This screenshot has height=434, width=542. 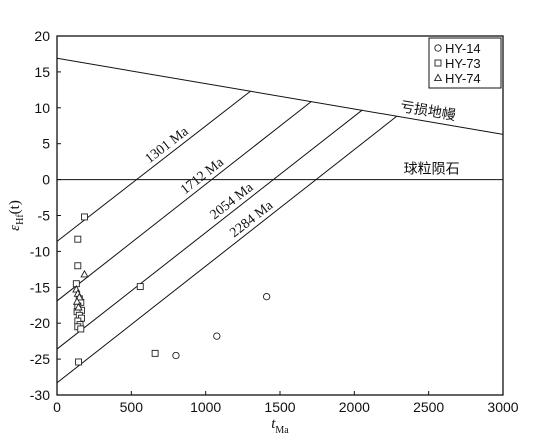 What do you see at coordinates (463, 78) in the screenshot?
I see `legend-label: HY-74` at bounding box center [463, 78].